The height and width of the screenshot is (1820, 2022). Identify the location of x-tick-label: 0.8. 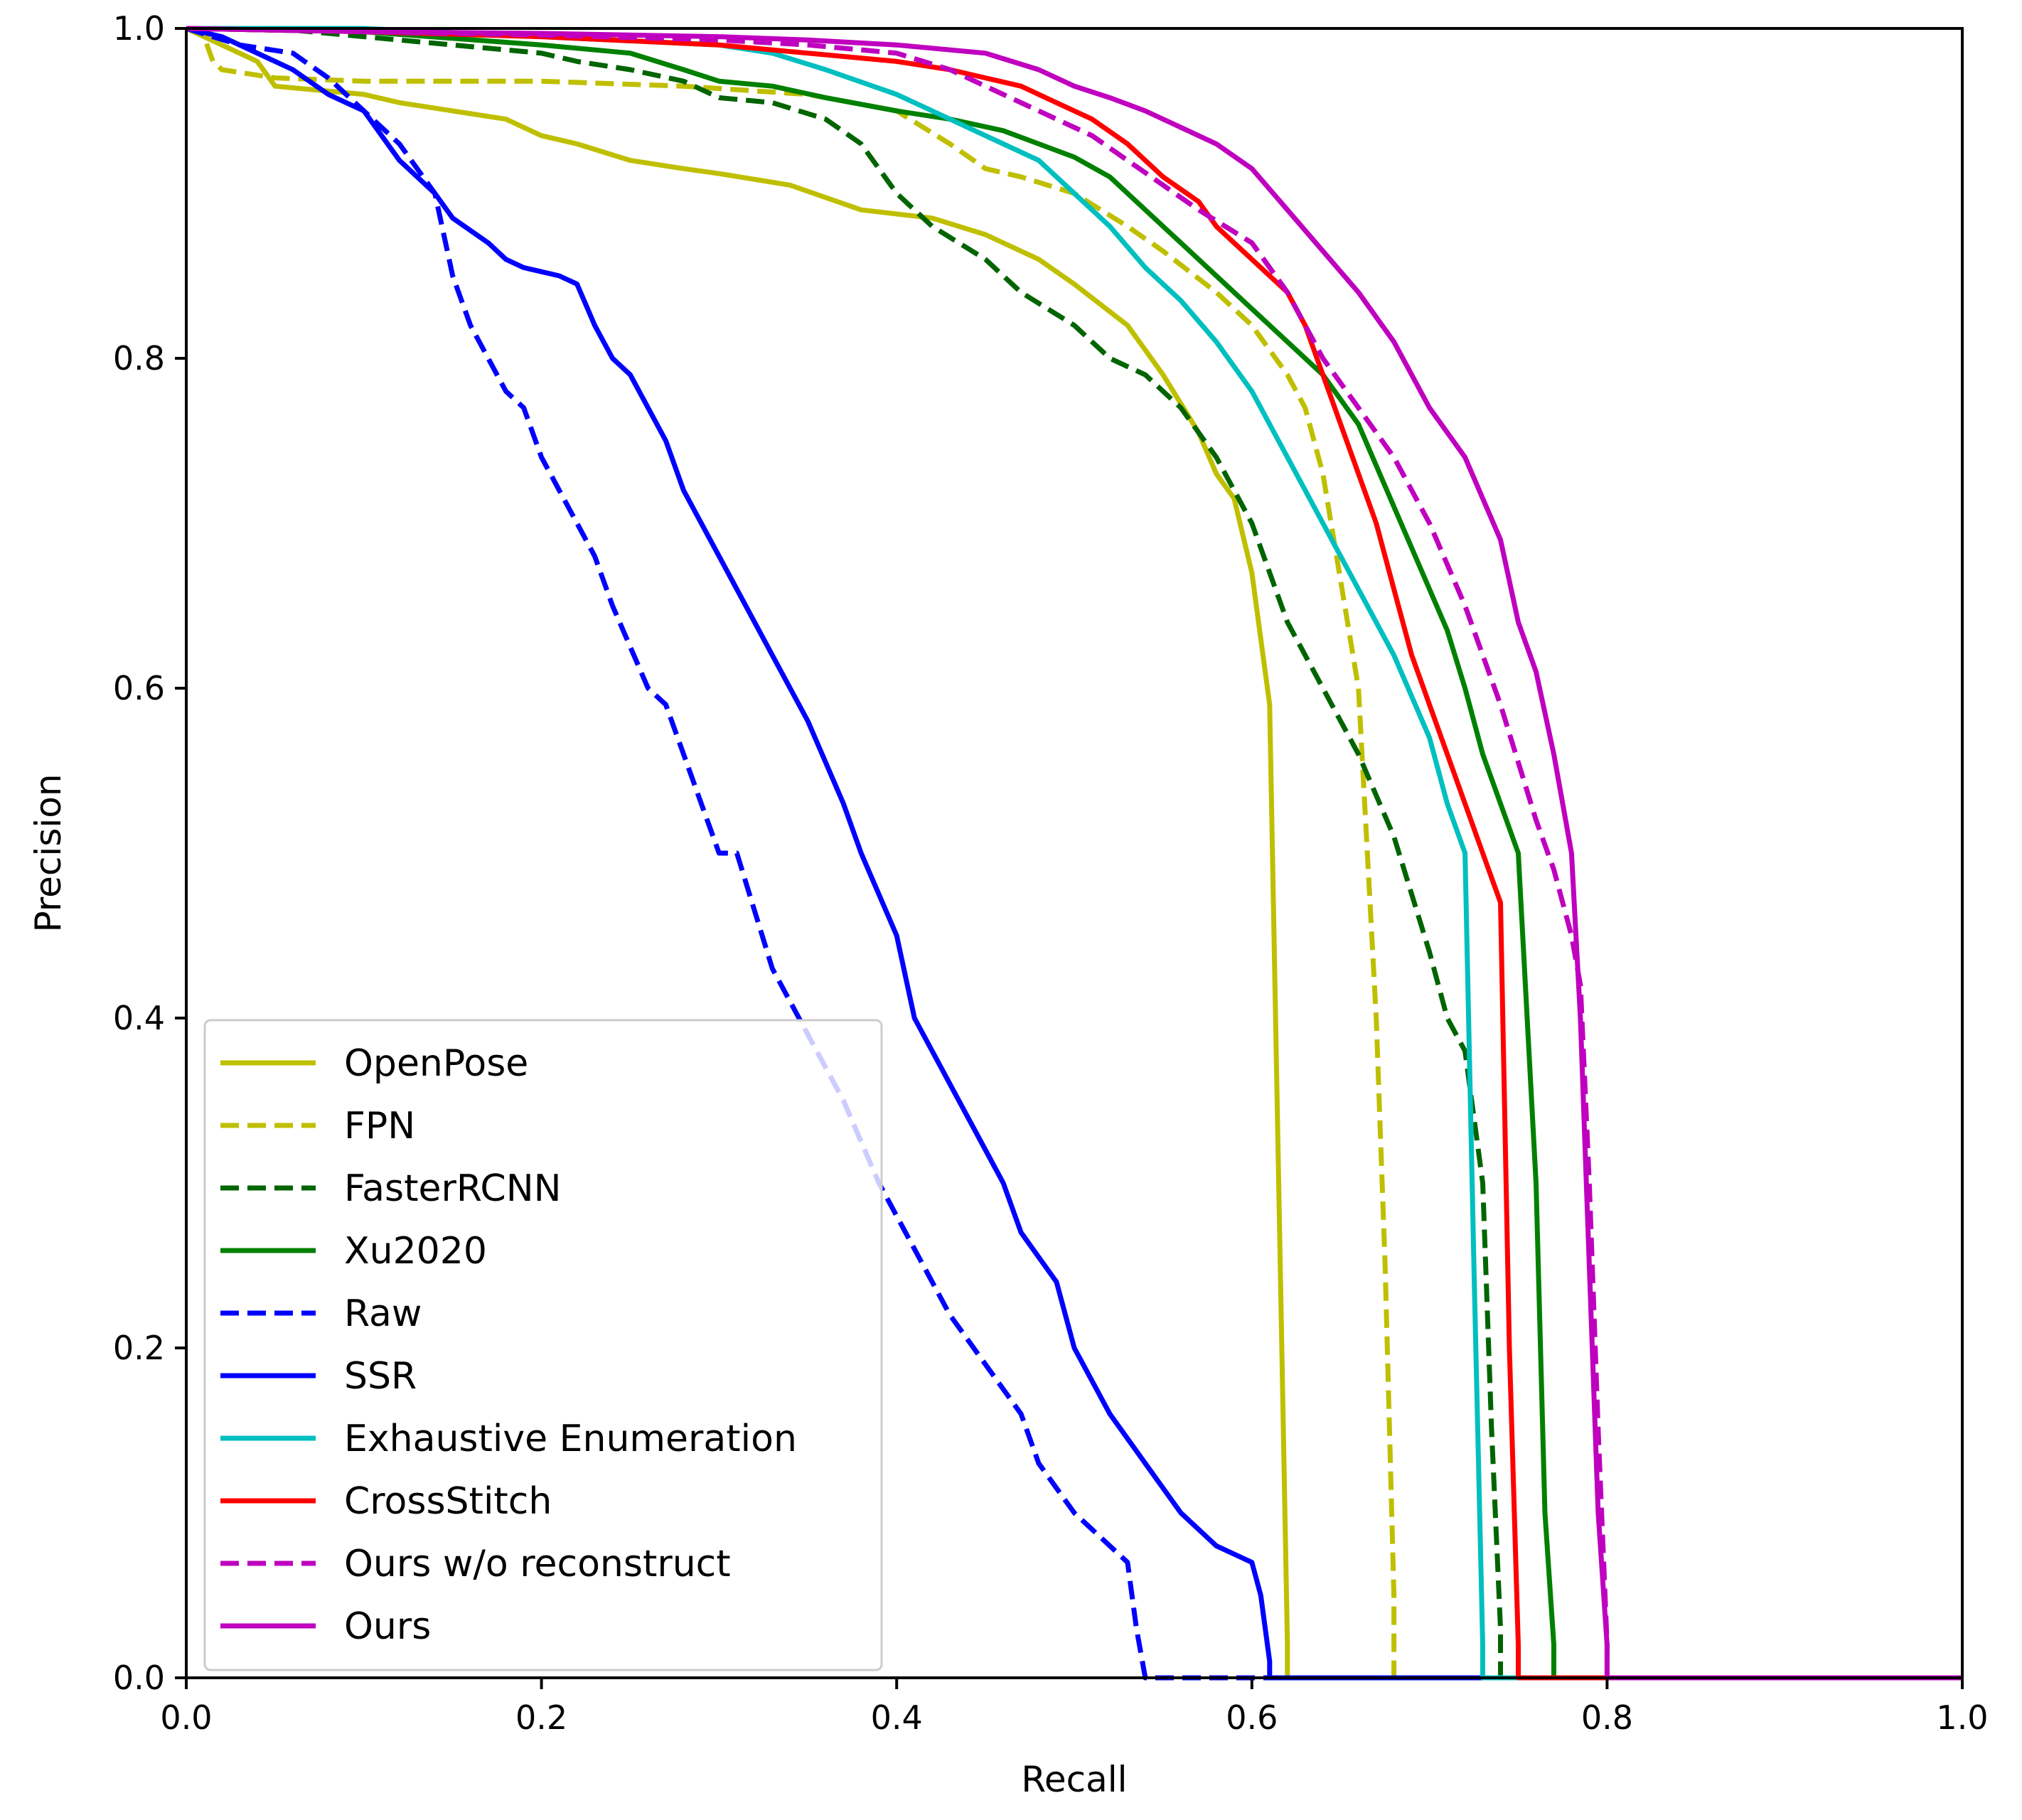
(1607, 1718).